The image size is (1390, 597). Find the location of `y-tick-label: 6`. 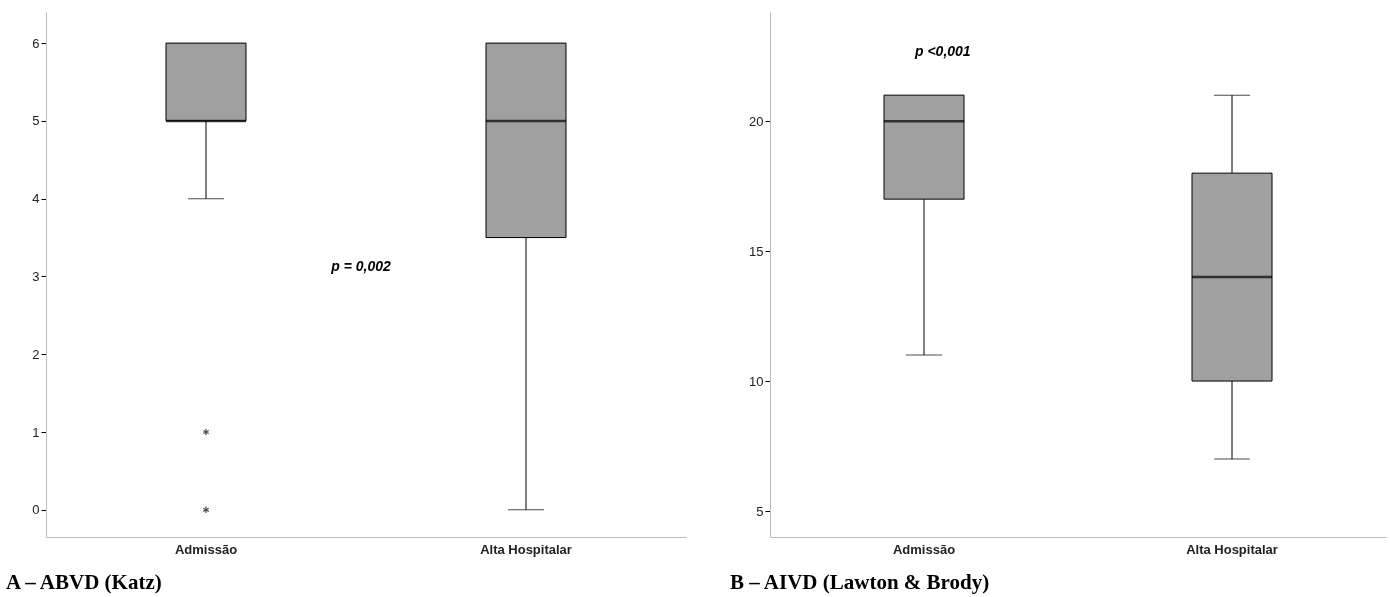

y-tick-label: 6 is located at coordinates (36, 43).